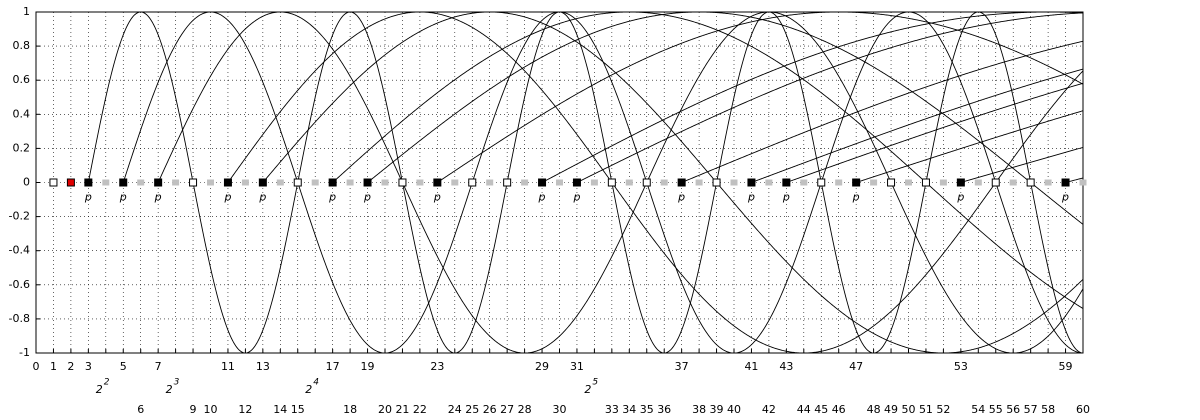 The width and height of the screenshot is (1200, 420). Describe the element at coordinates (629, 409) in the screenshot. I see `x-tick-label: 34` at that location.